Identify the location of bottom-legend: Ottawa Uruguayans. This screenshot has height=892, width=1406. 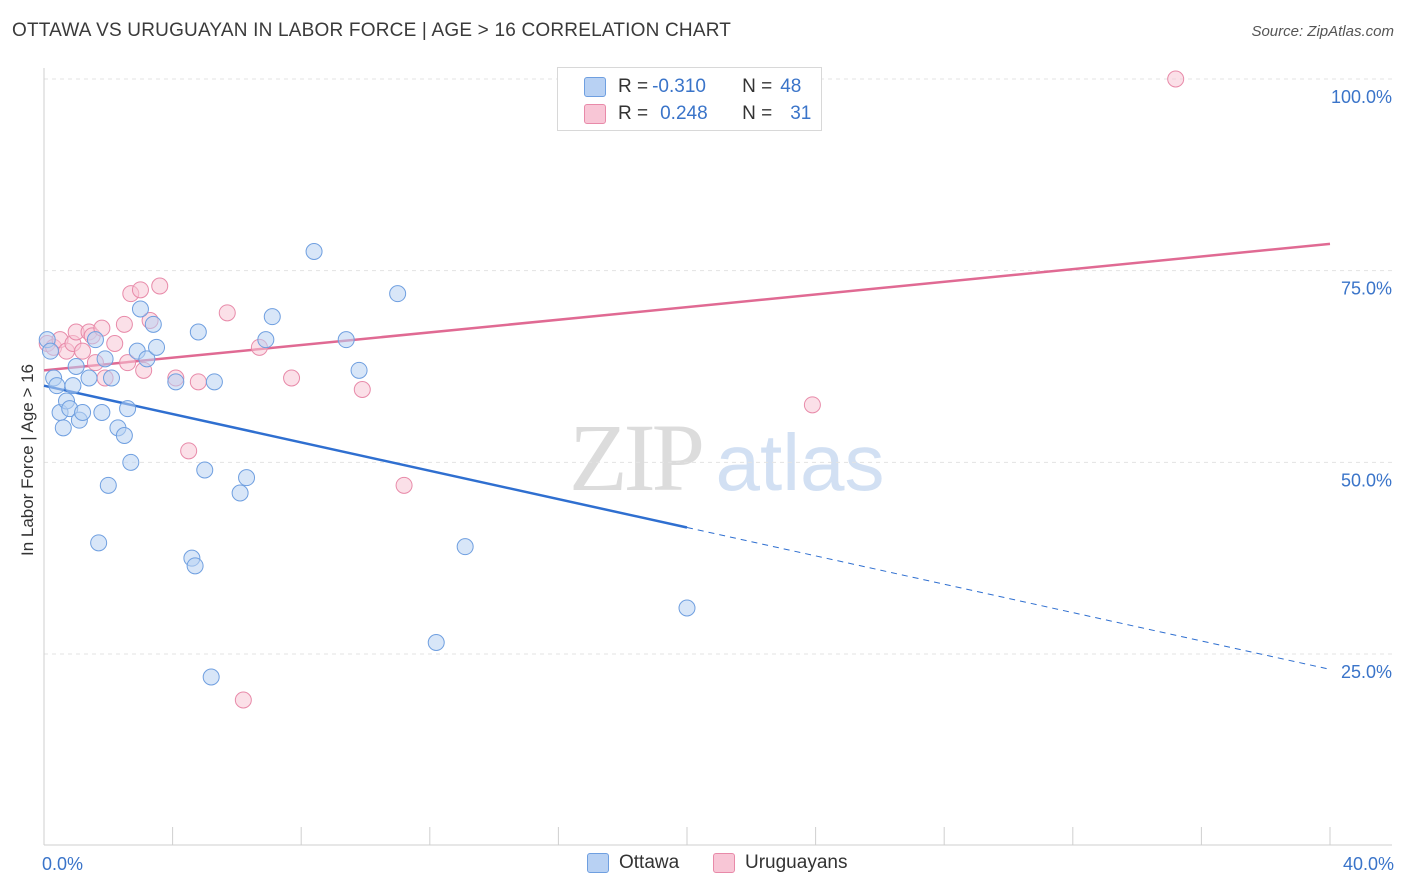
(703, 865).